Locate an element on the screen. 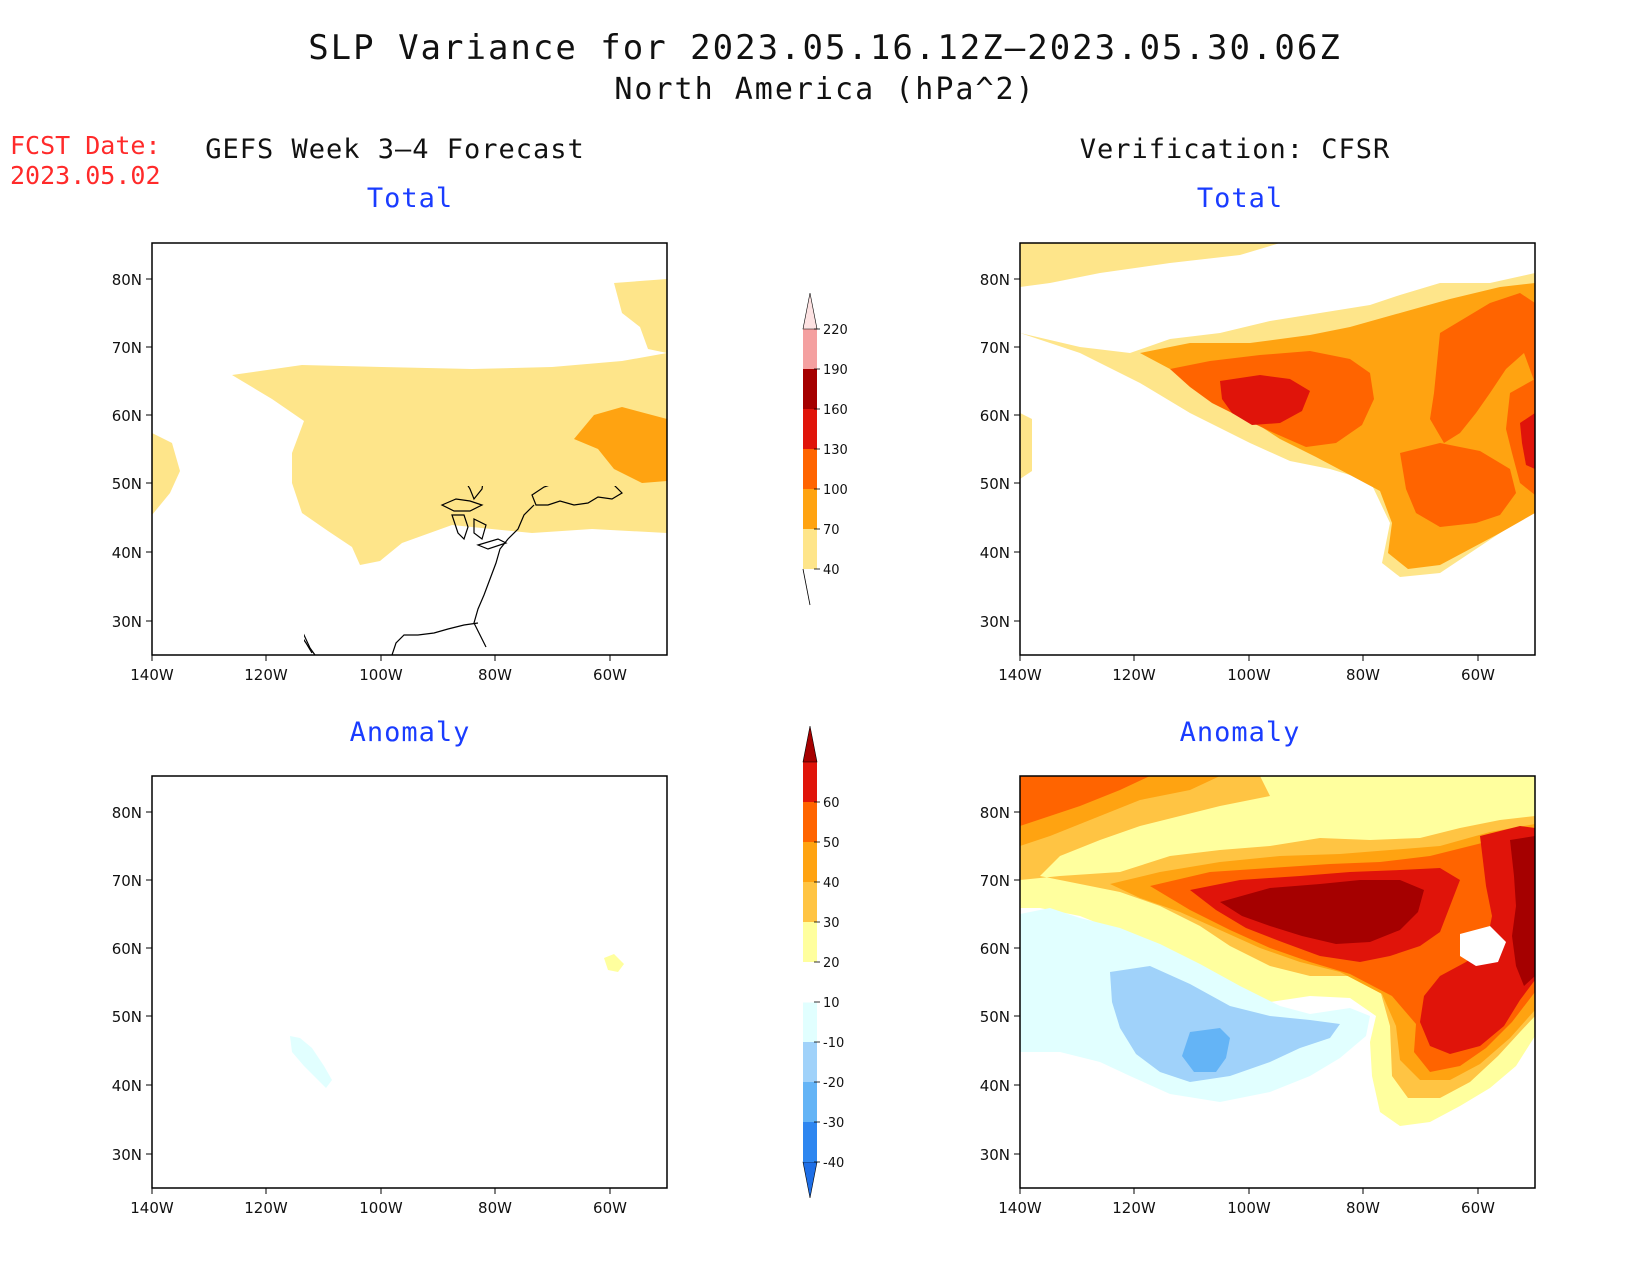 The width and height of the screenshot is (1650, 1275). colorbar-level-label: 220 is located at coordinates (835, 330).